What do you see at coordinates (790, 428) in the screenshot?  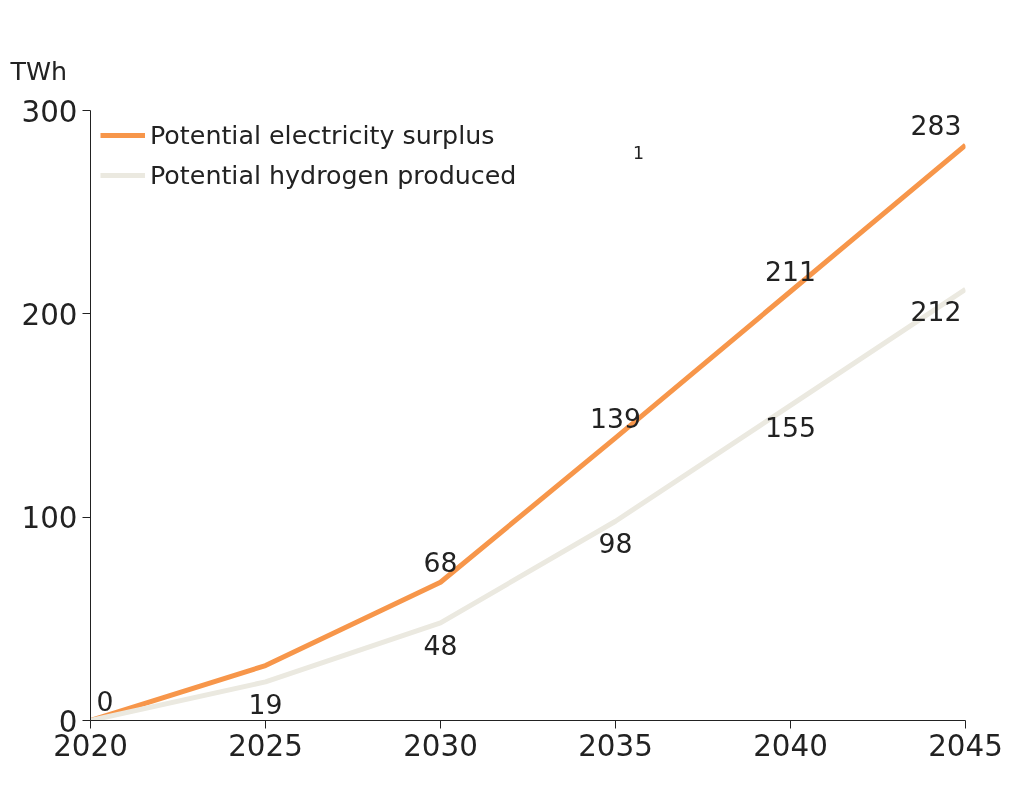 I see `data-label: 155` at bounding box center [790, 428].